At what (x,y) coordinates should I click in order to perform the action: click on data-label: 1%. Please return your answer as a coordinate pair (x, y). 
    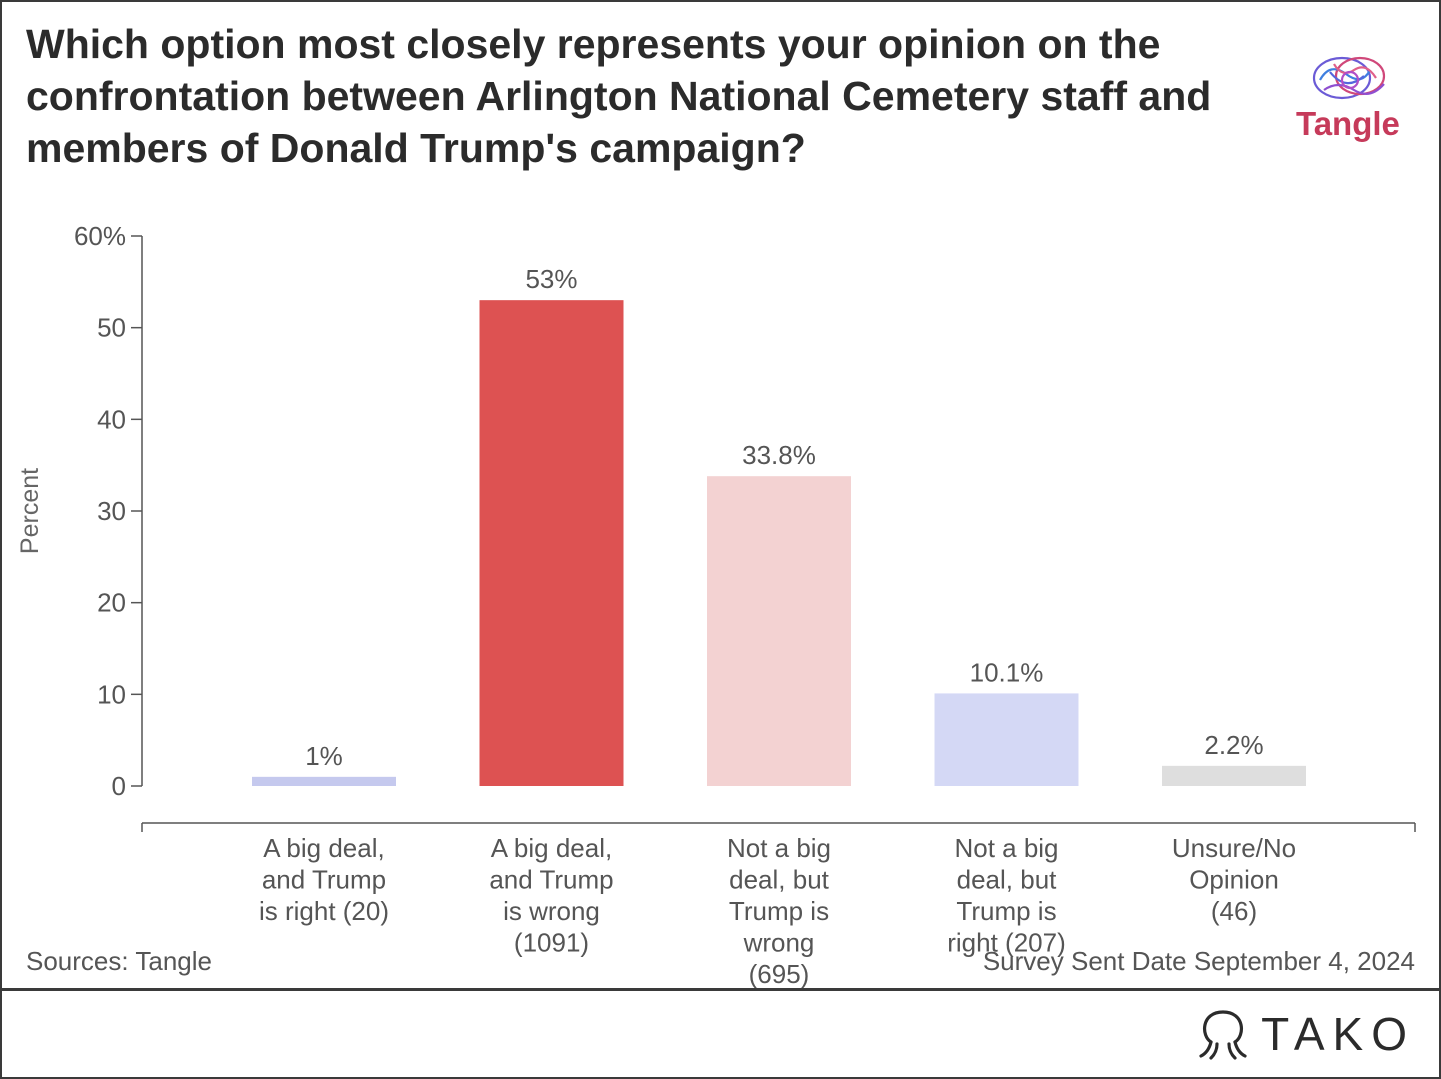
    Looking at the image, I should click on (324, 756).